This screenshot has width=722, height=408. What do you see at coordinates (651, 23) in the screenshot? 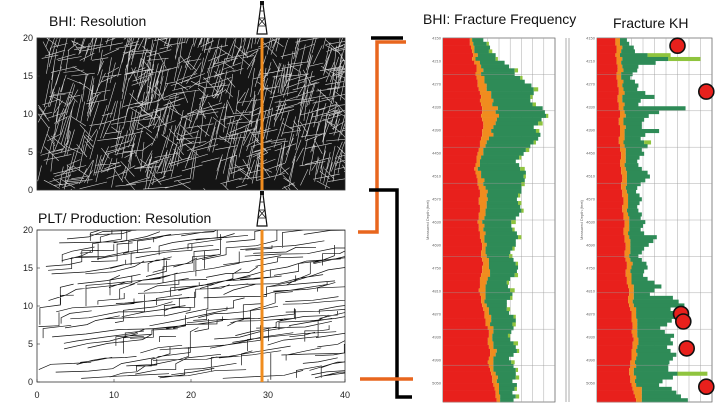
I see `fracture-kh-title: Fracture KH` at bounding box center [651, 23].